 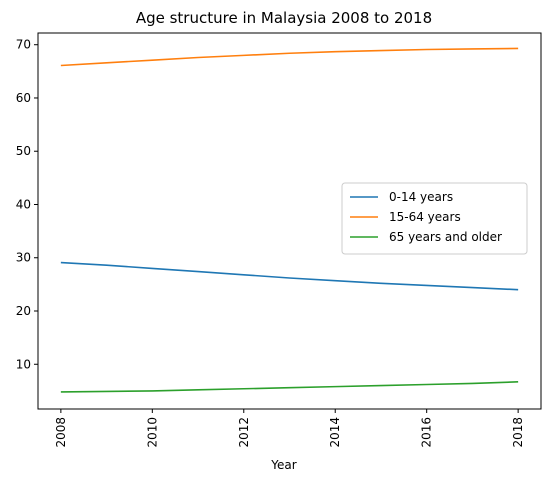 I want to click on x-tick-label: 2012, so click(x=244, y=432).